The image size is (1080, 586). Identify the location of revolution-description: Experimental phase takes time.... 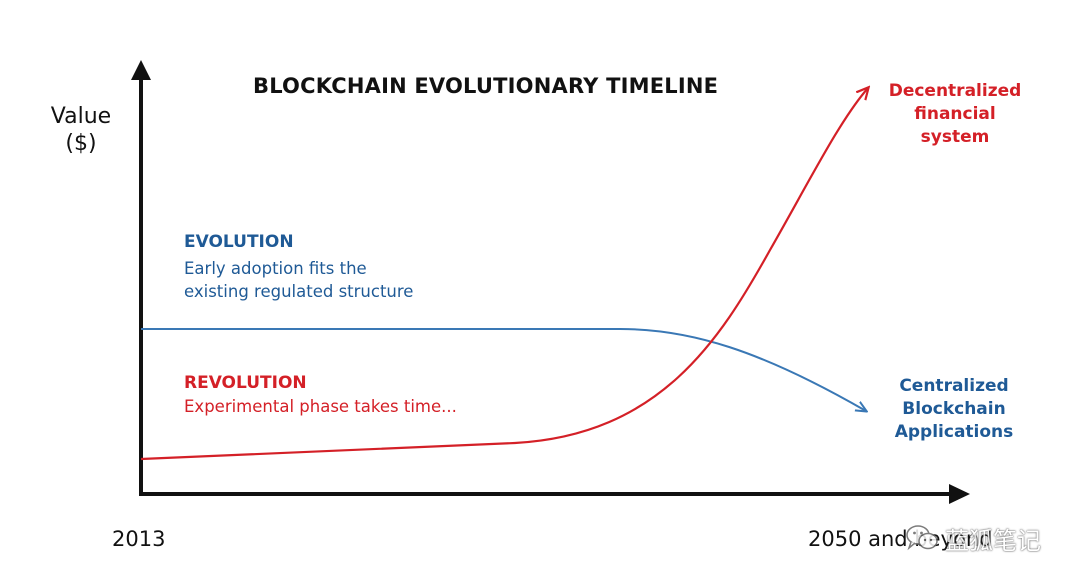
(320, 406).